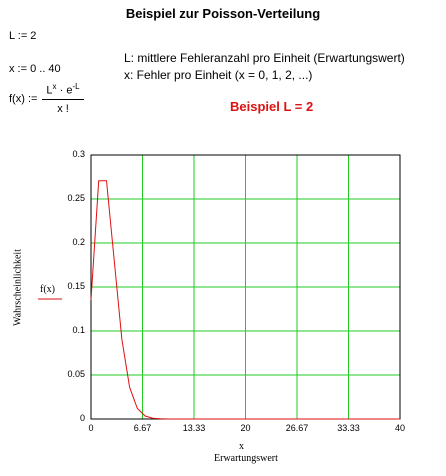 Image resolution: width=446 pixels, height=476 pixels. Describe the element at coordinates (348, 428) in the screenshot. I see `x-tick-label: 33.33` at that location.